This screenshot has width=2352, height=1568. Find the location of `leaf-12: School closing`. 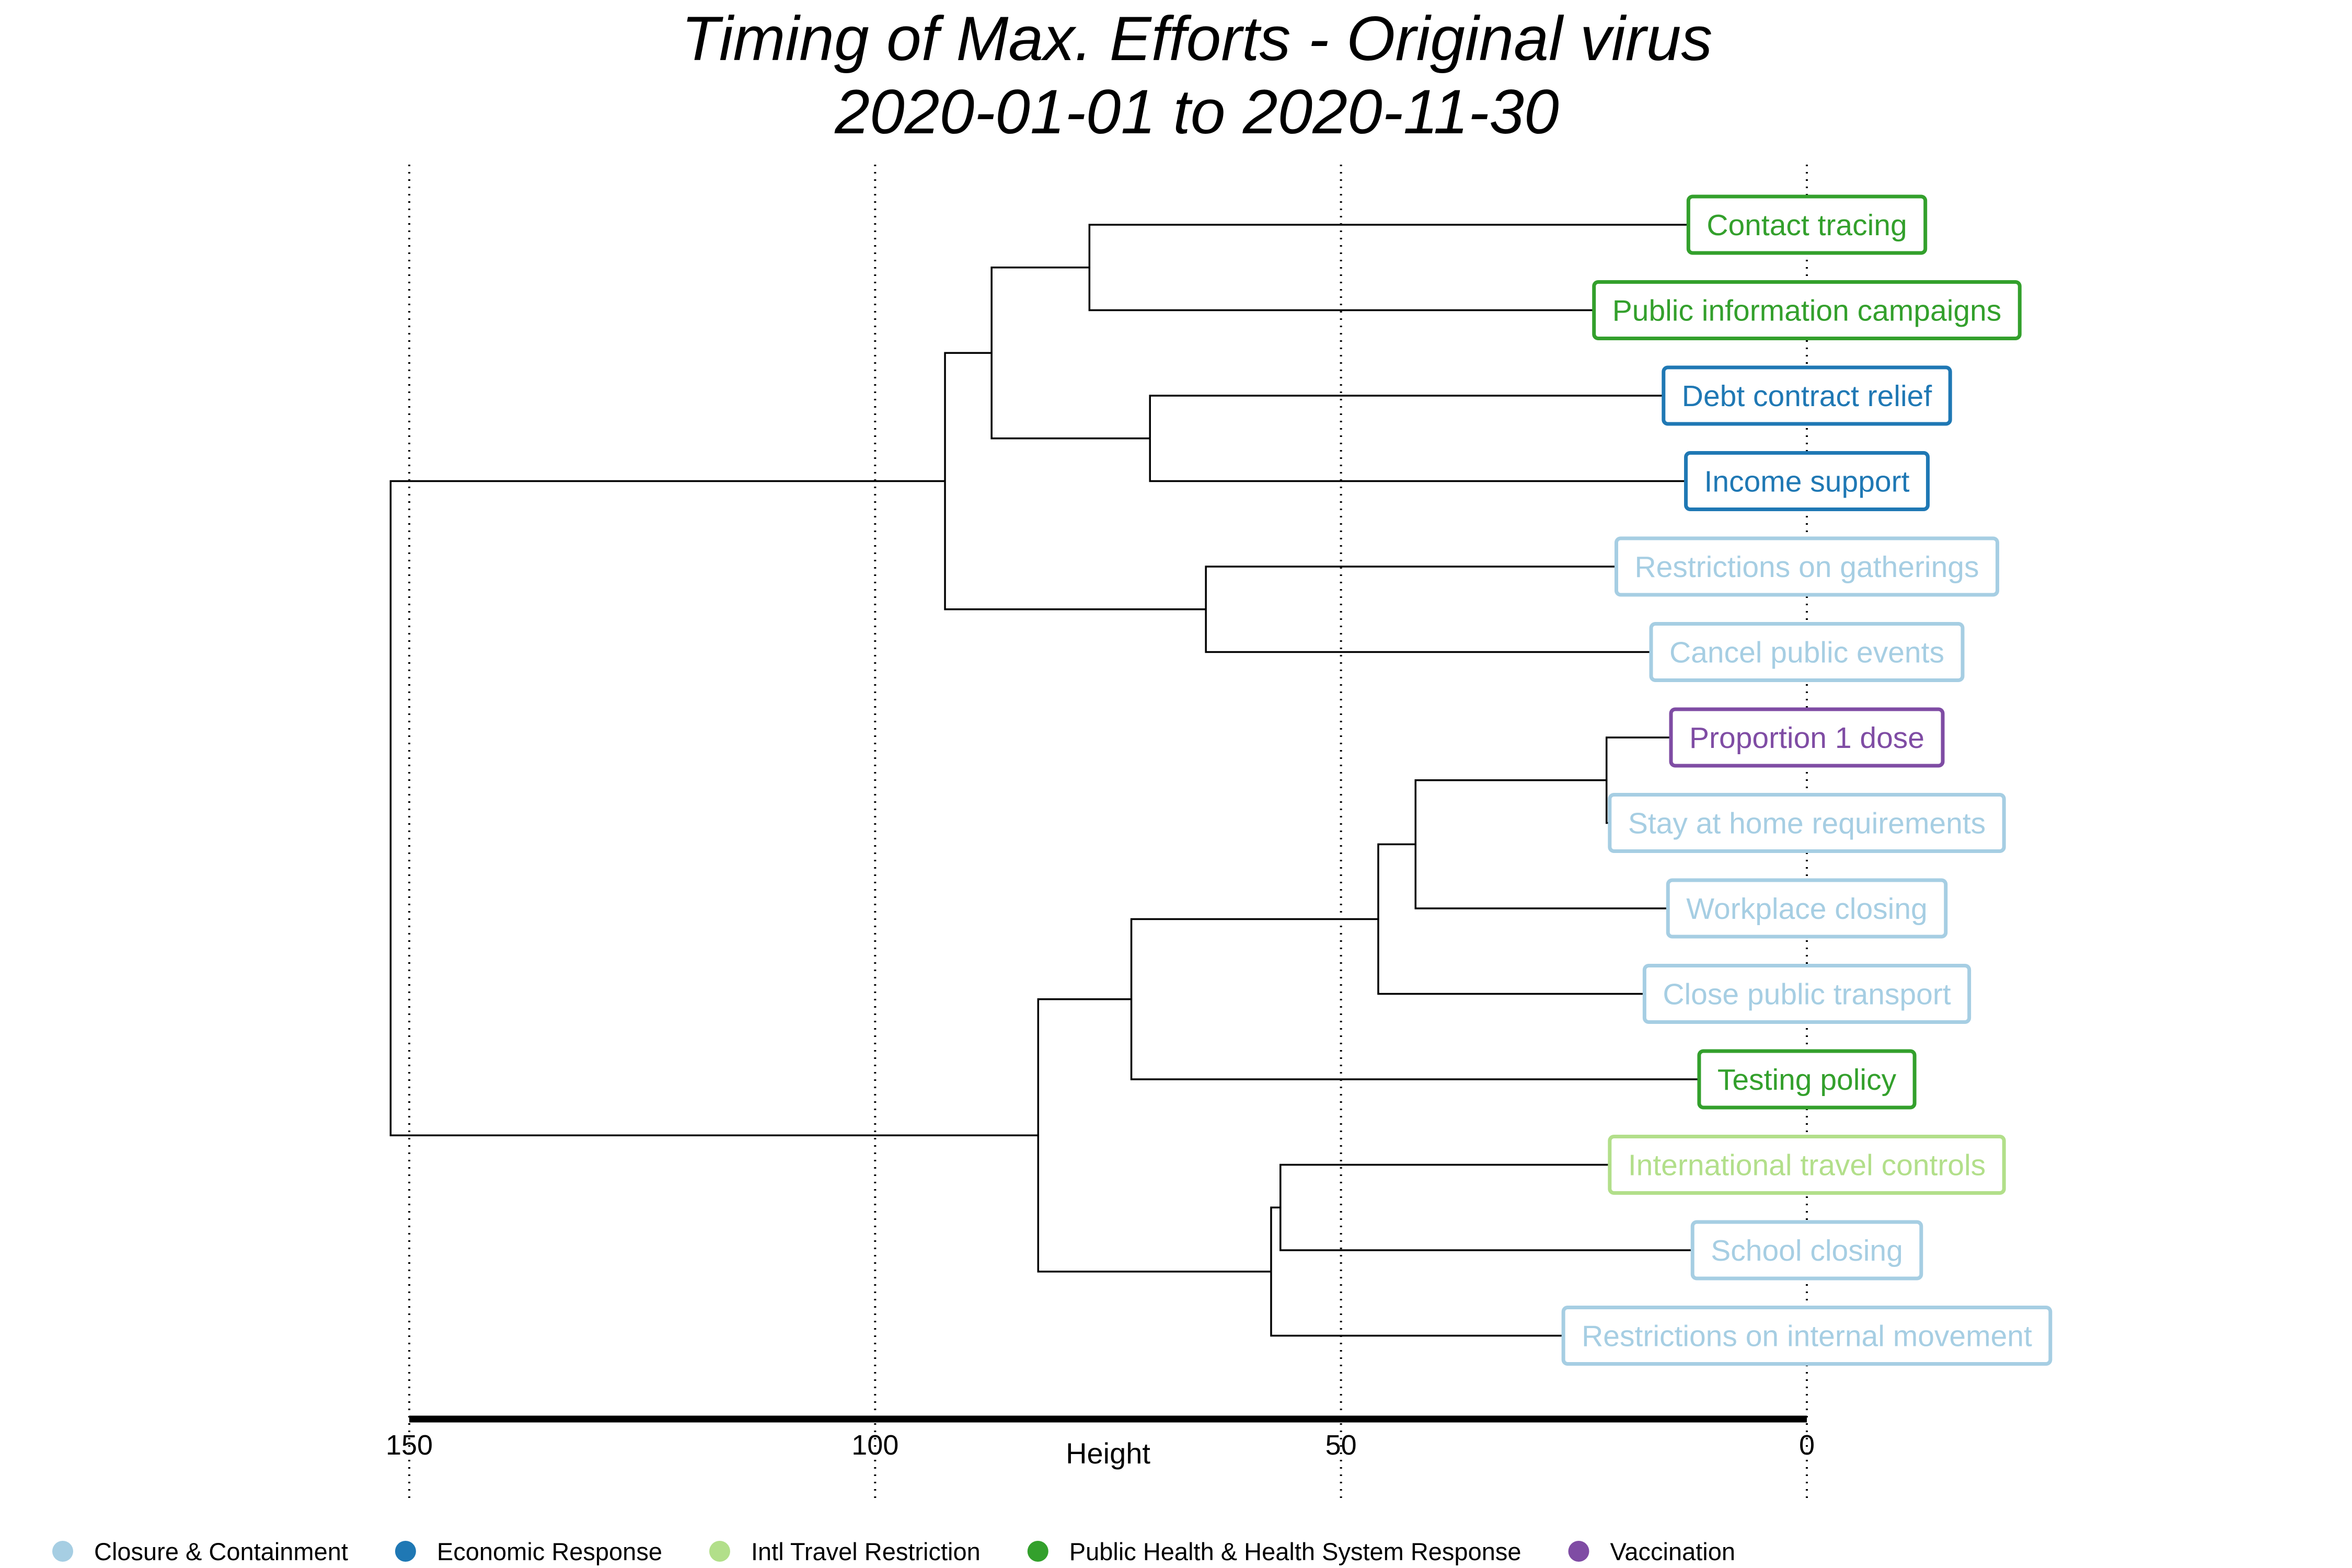

leaf-12: School closing is located at coordinates (1806, 1250).